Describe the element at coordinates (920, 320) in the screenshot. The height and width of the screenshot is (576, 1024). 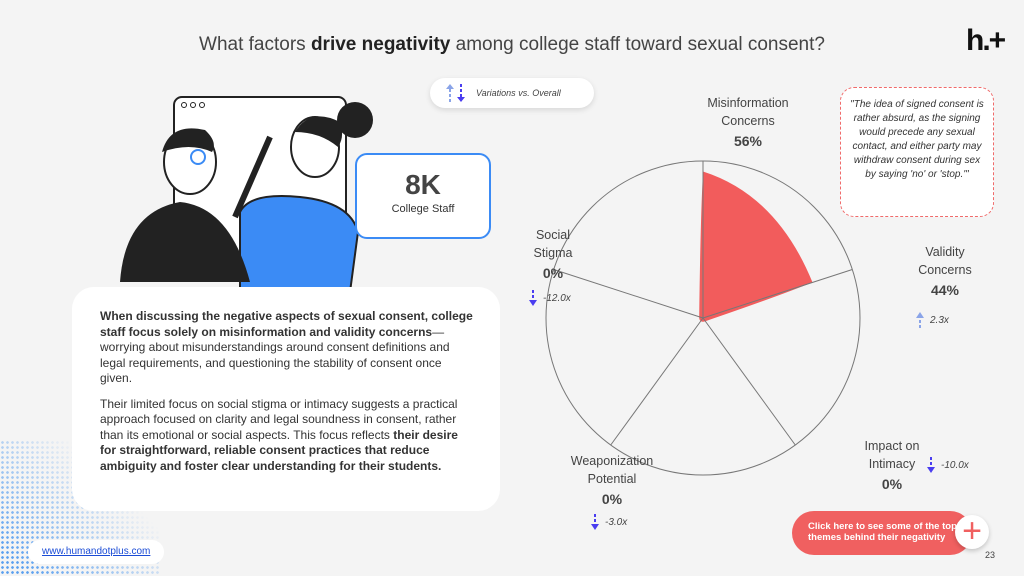
I see `arrow-up-icon` at that location.